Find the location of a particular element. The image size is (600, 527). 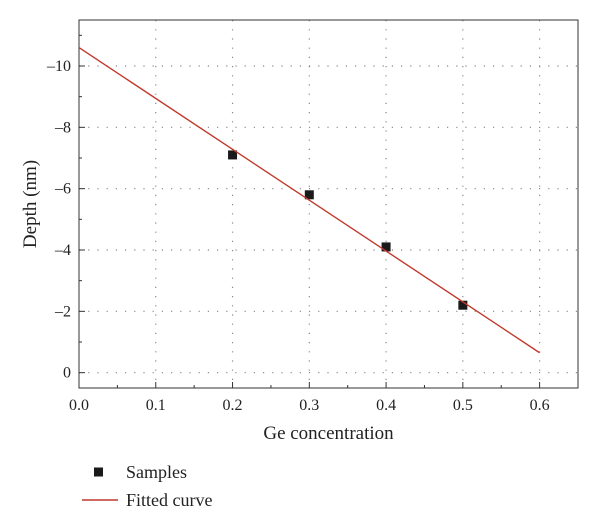

legend-label: Fitted curve is located at coordinates (169, 500).